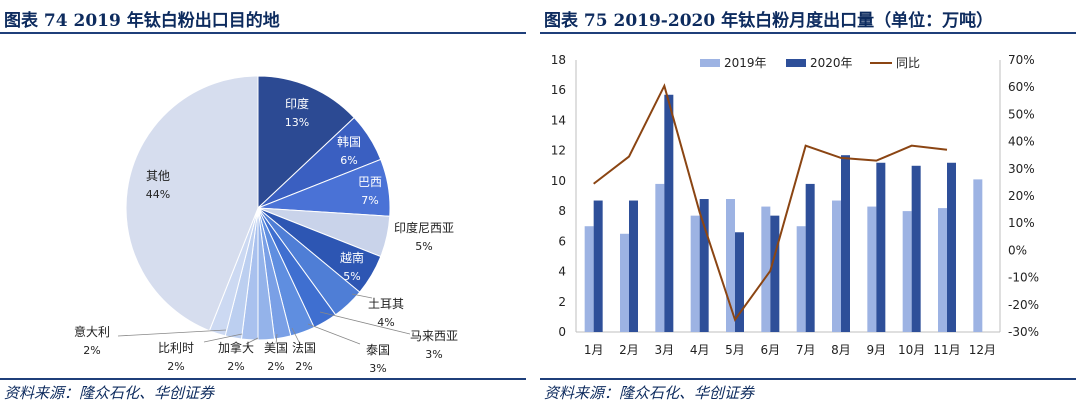 This screenshot has height=414, width=1080. Describe the element at coordinates (351, 276) in the screenshot. I see `pie-pct-4: 5%` at that location.